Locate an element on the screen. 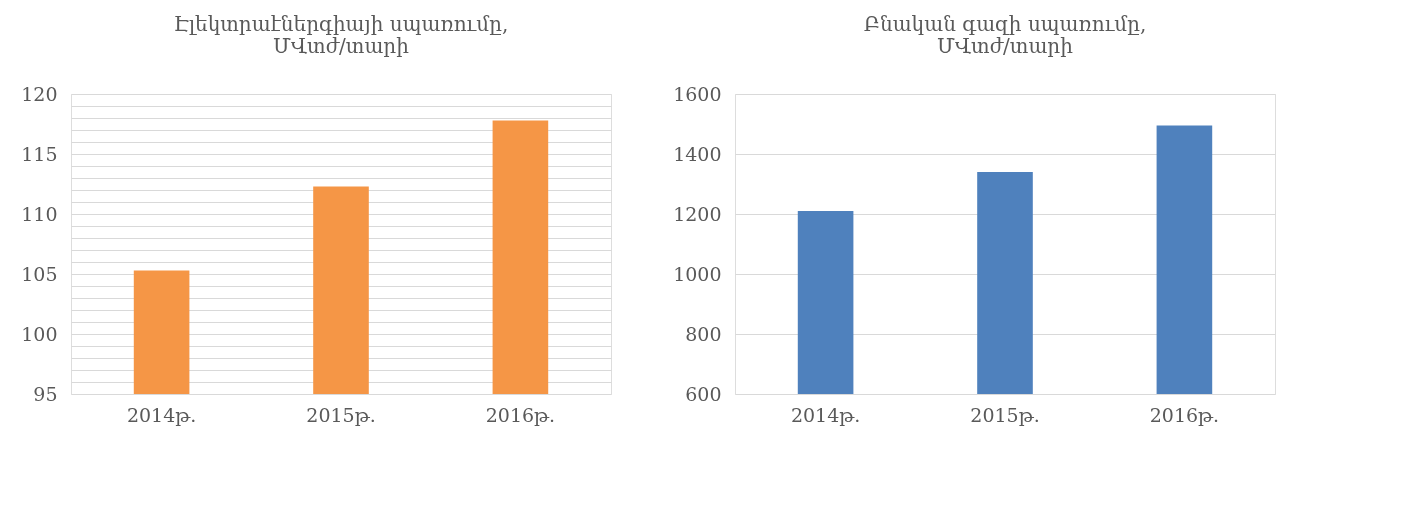 The height and width of the screenshot is (518, 1406). y-tick-label: 115 is located at coordinates (39, 153).